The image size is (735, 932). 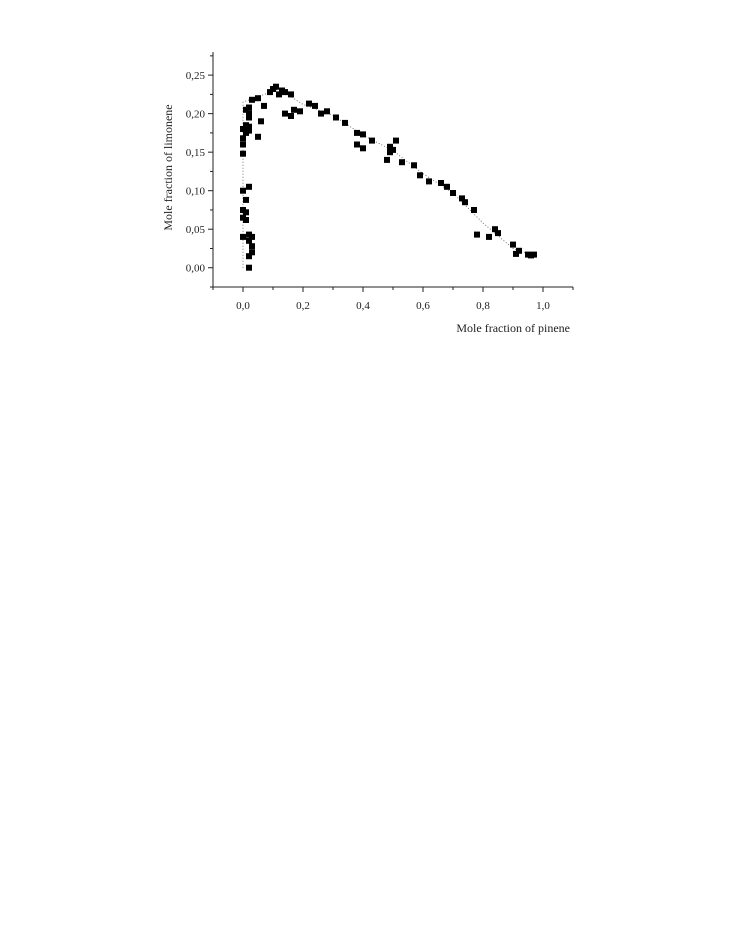 I want to click on y-tick-label: 0,00, so click(x=196, y=269).